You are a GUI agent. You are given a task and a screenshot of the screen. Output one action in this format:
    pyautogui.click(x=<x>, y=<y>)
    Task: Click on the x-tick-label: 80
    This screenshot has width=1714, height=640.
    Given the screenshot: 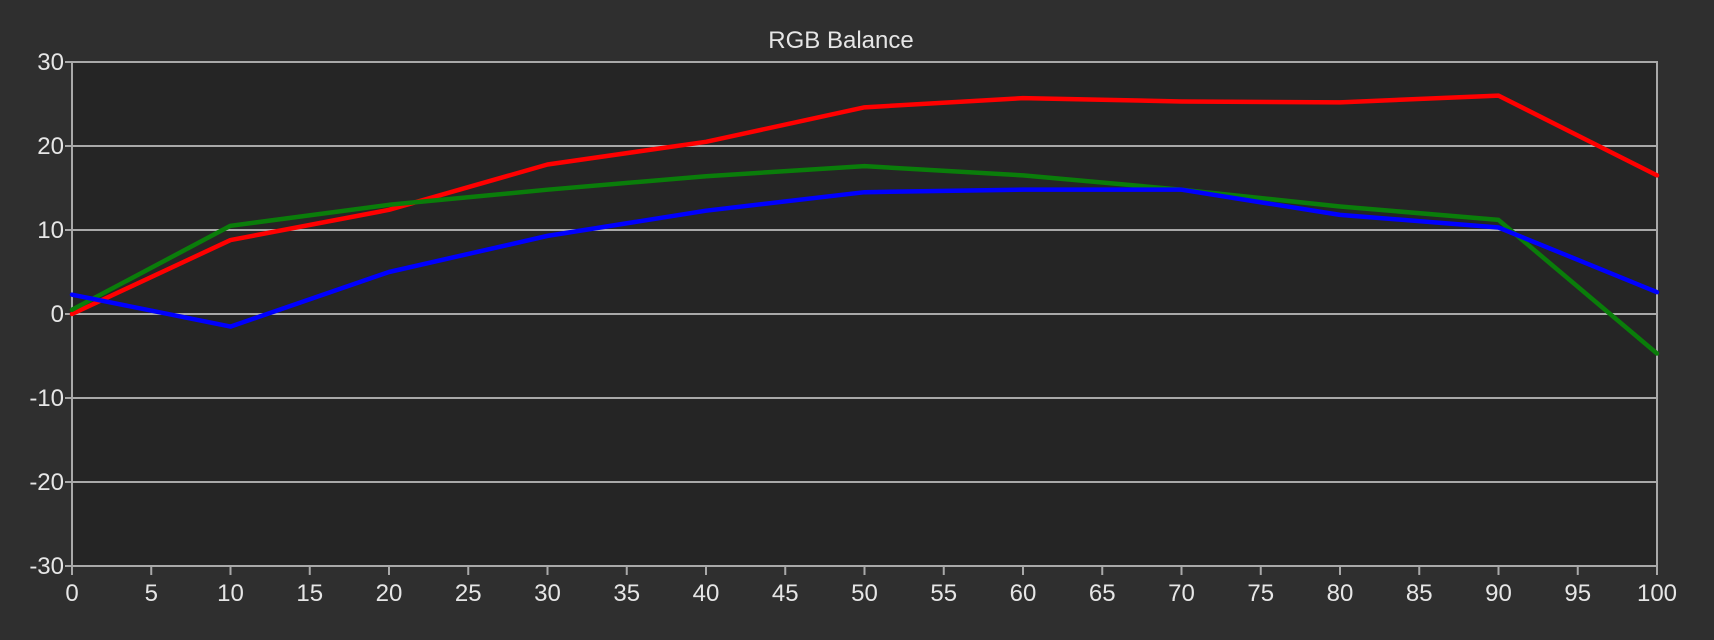 What is the action you would take?
    pyautogui.click(x=1340, y=593)
    